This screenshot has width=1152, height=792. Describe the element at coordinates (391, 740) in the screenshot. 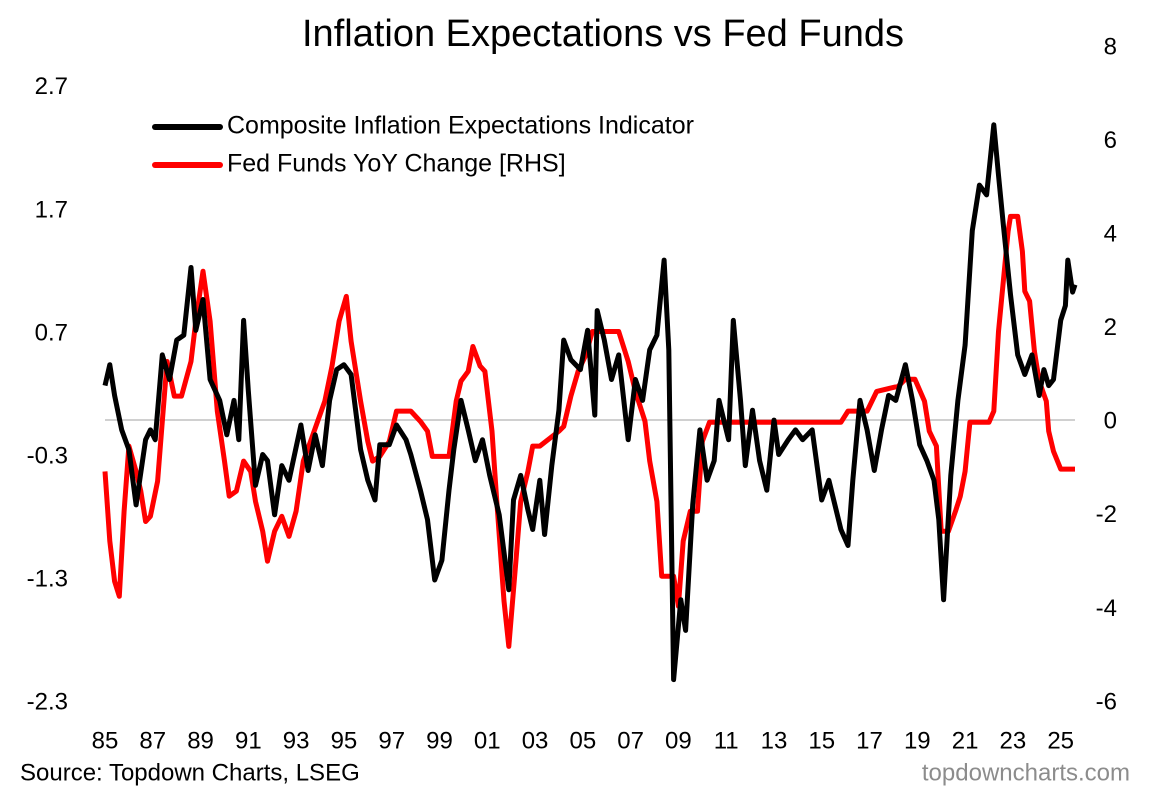

I see `x-tick-label: 97` at that location.